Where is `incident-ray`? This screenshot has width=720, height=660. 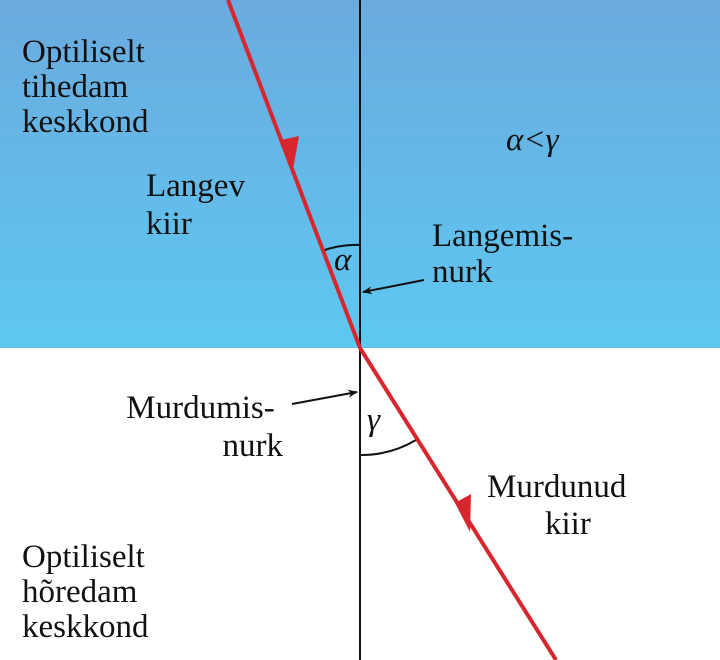 incident-ray is located at coordinates (294, 174).